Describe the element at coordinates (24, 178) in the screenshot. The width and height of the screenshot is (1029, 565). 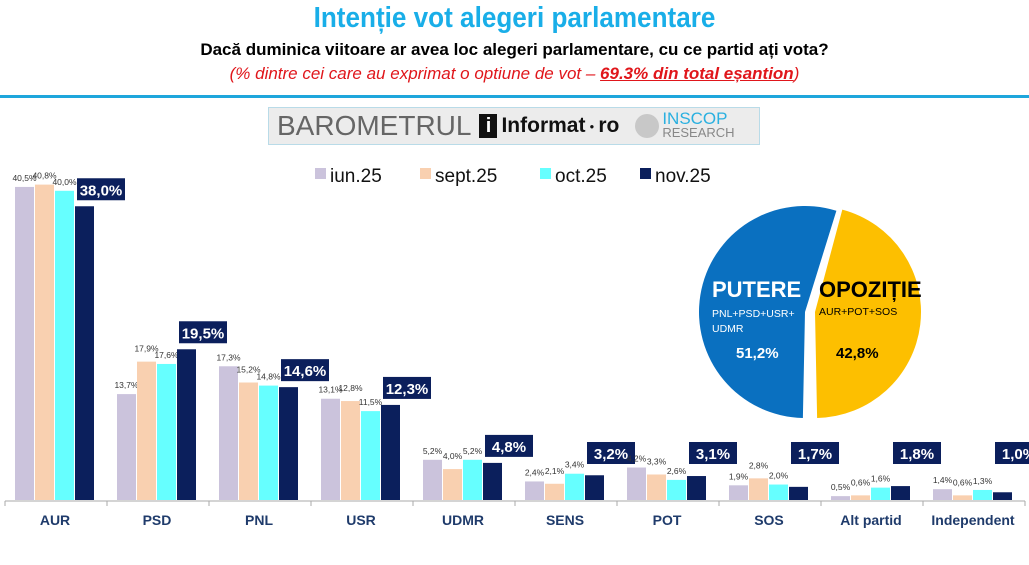
I see `data-label: 40,5%` at that location.